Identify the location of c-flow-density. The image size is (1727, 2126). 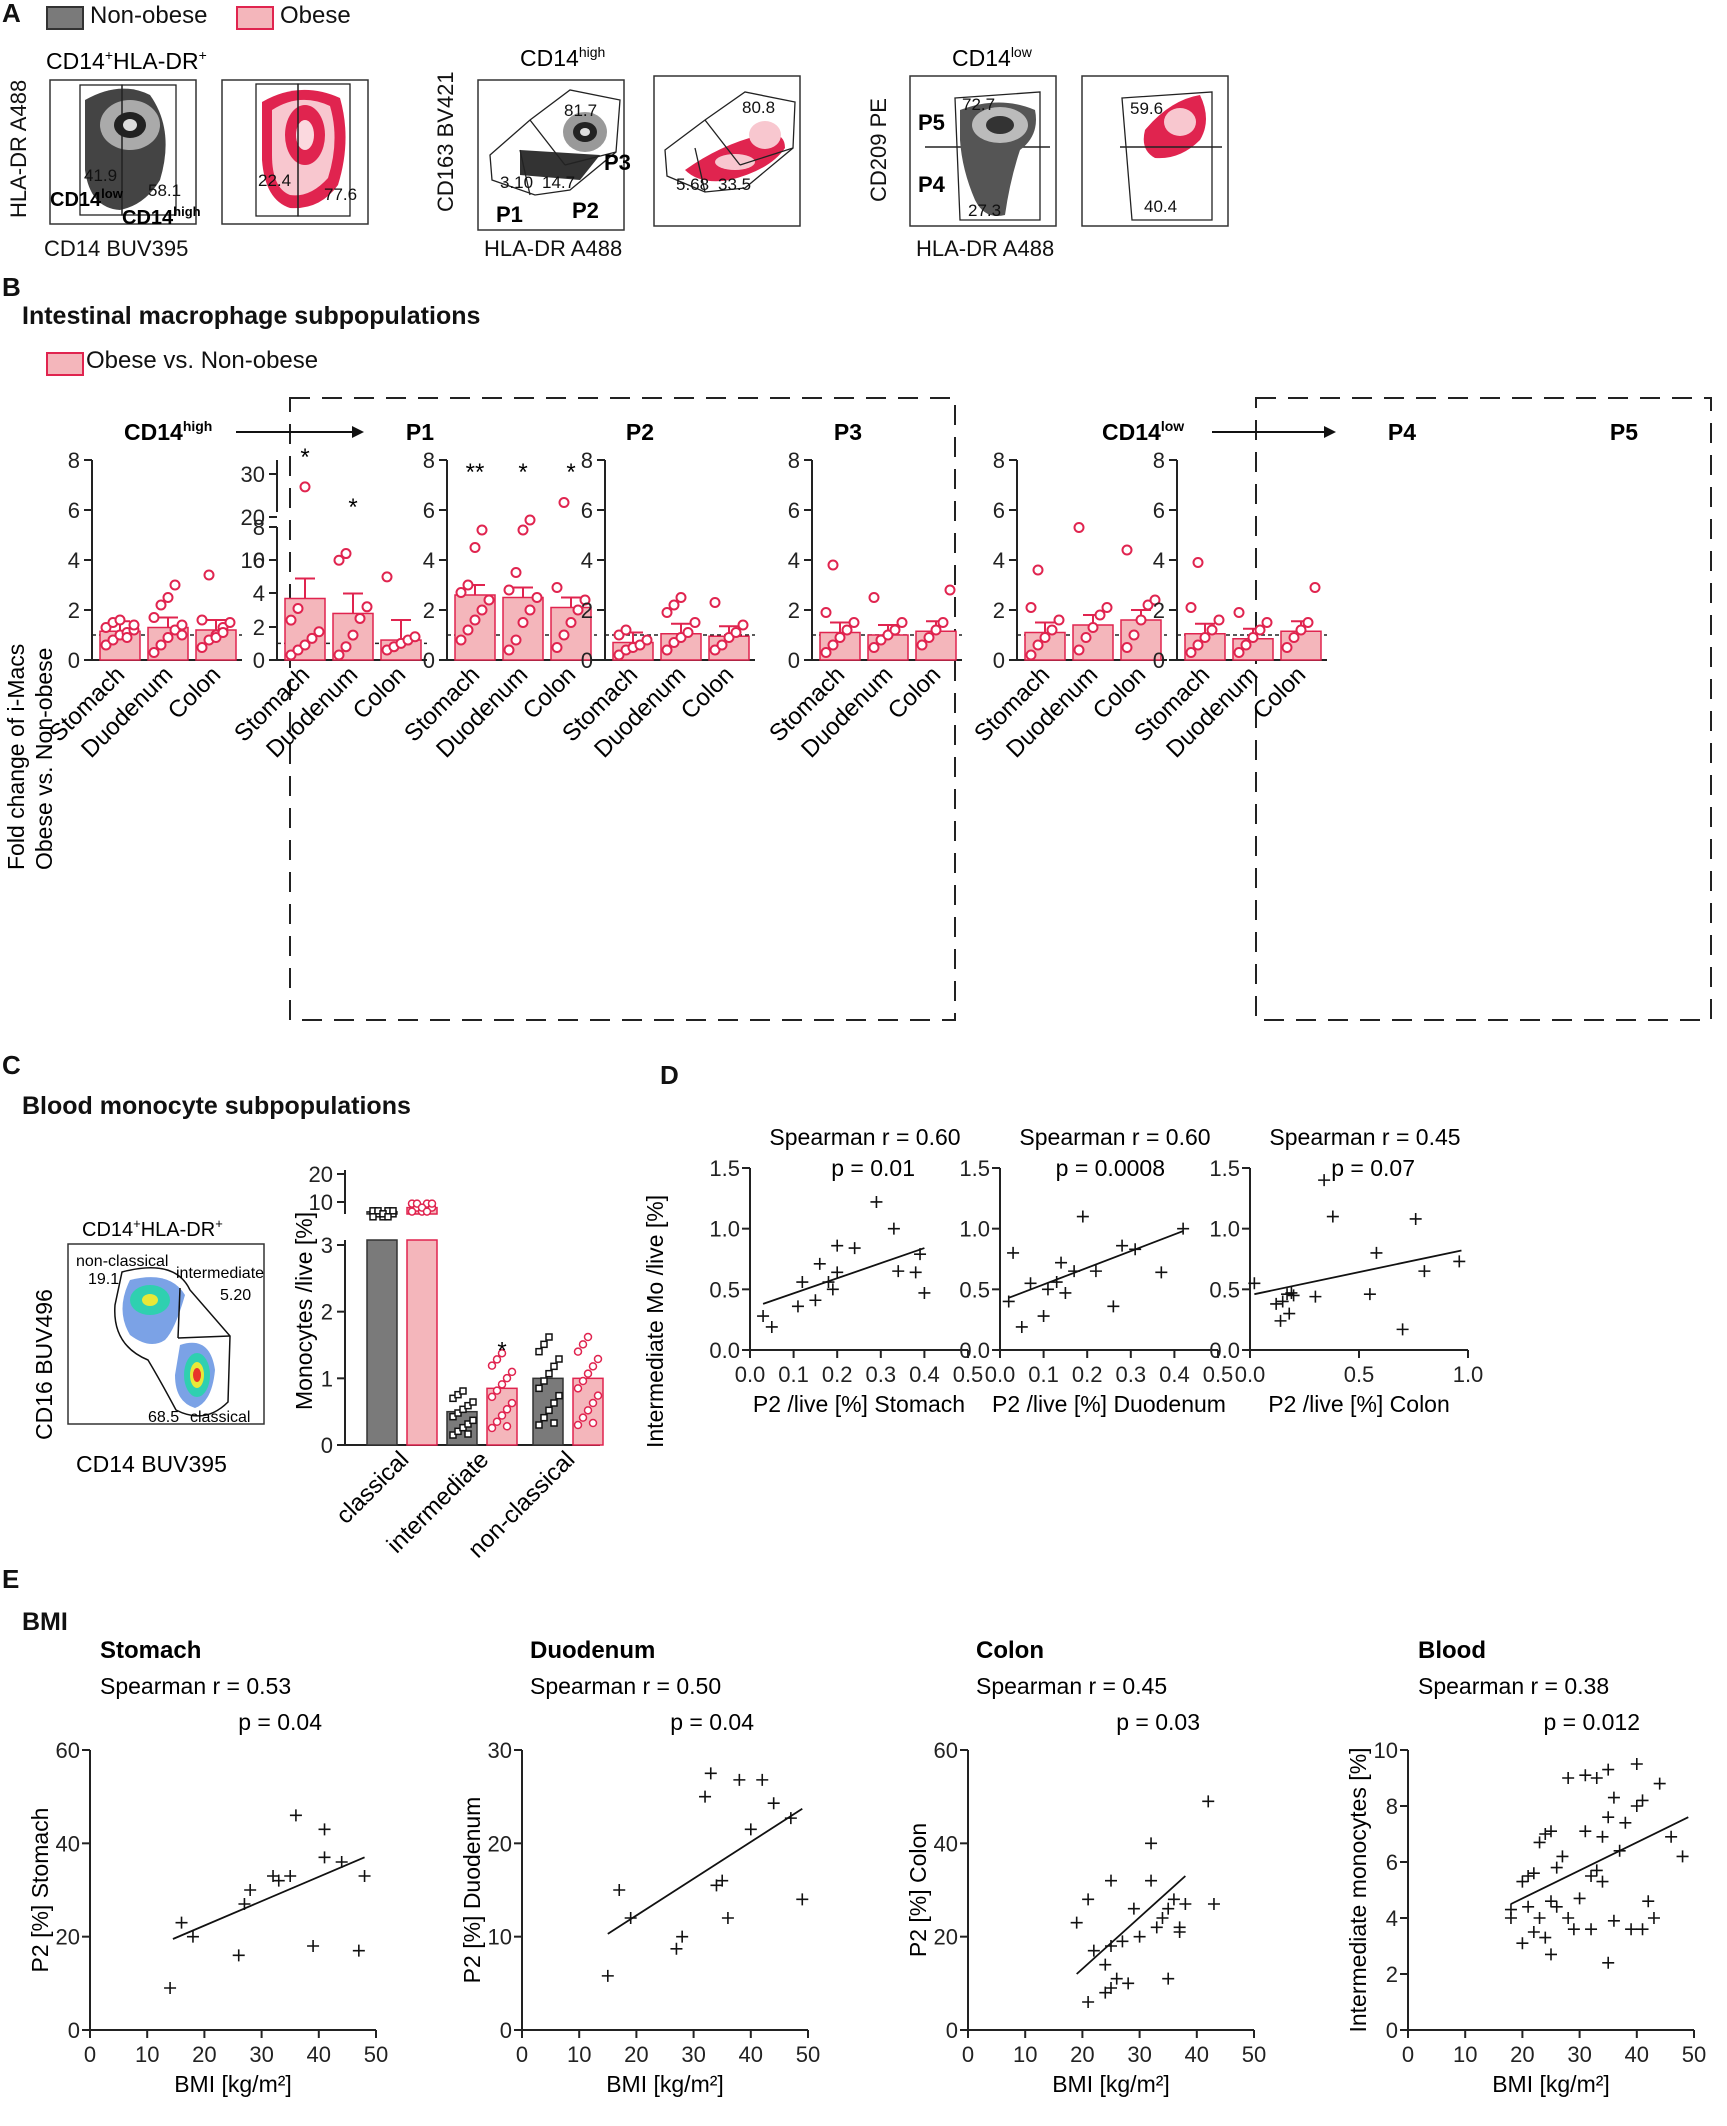
(168, 1342).